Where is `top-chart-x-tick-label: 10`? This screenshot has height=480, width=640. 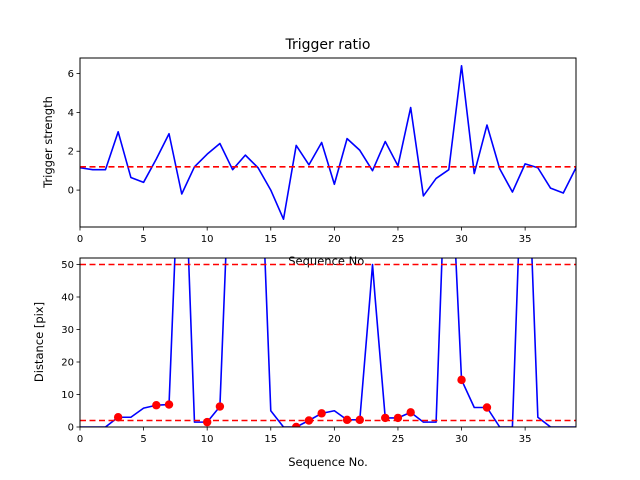
top-chart-x-tick-label: 10 is located at coordinates (207, 239).